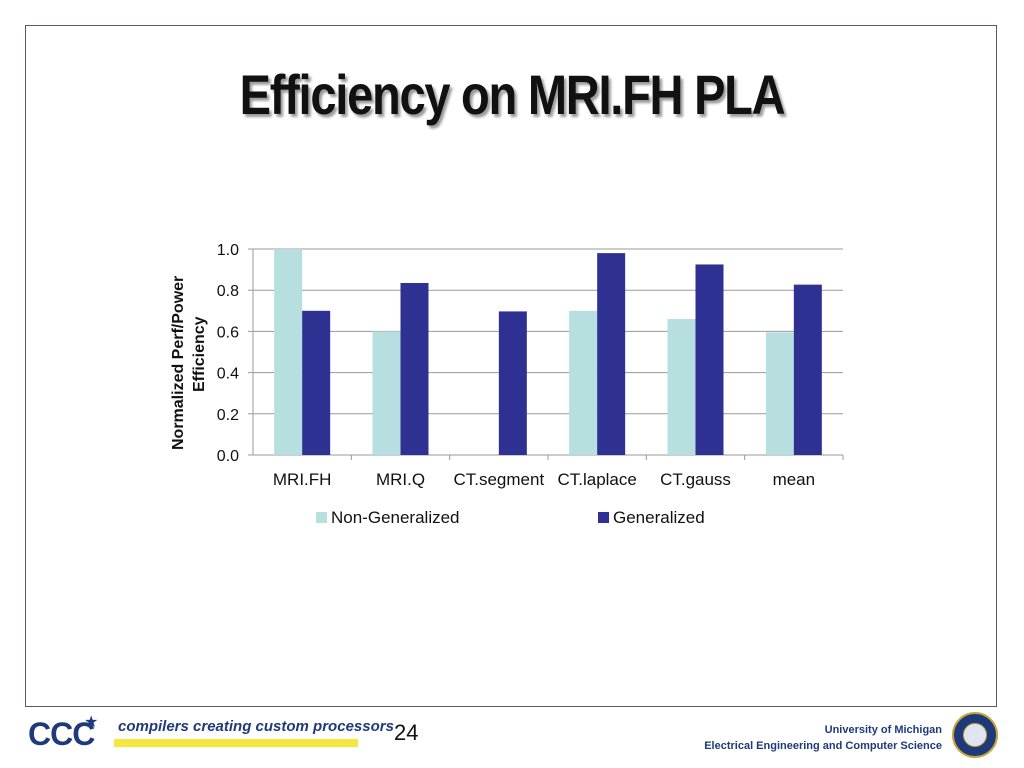  What do you see at coordinates (302, 479) in the screenshot?
I see `x-tick-label: MRI.FH` at bounding box center [302, 479].